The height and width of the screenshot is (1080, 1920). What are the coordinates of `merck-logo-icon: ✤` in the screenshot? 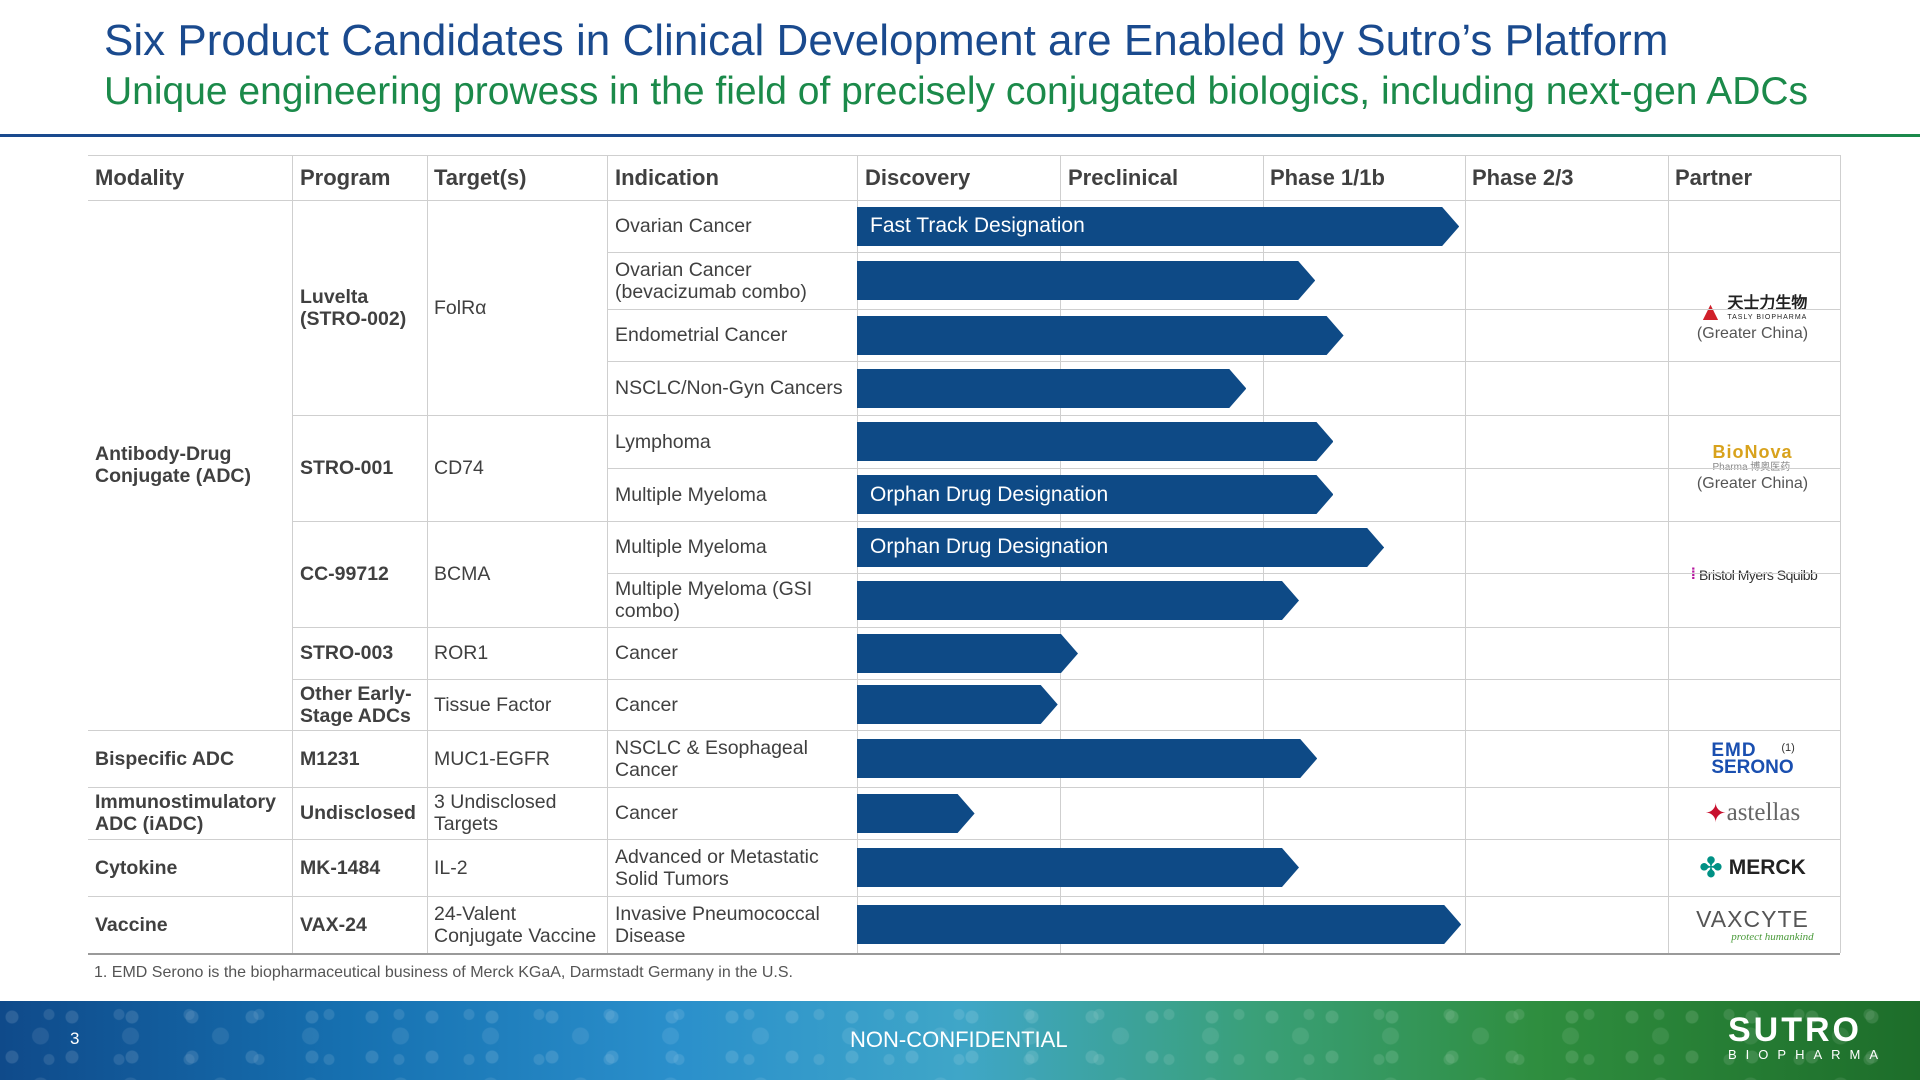 It's located at (1711, 867).